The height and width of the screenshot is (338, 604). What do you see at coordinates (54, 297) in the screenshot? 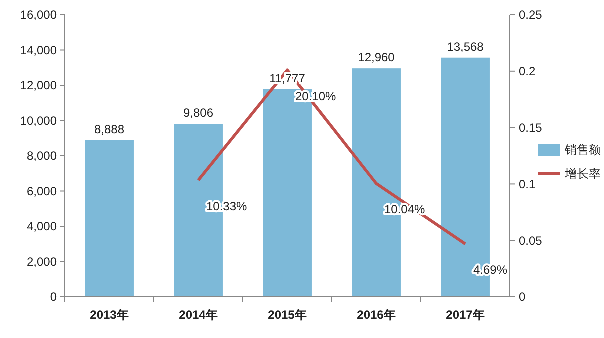
I see `y-tick-label: 0` at bounding box center [54, 297].